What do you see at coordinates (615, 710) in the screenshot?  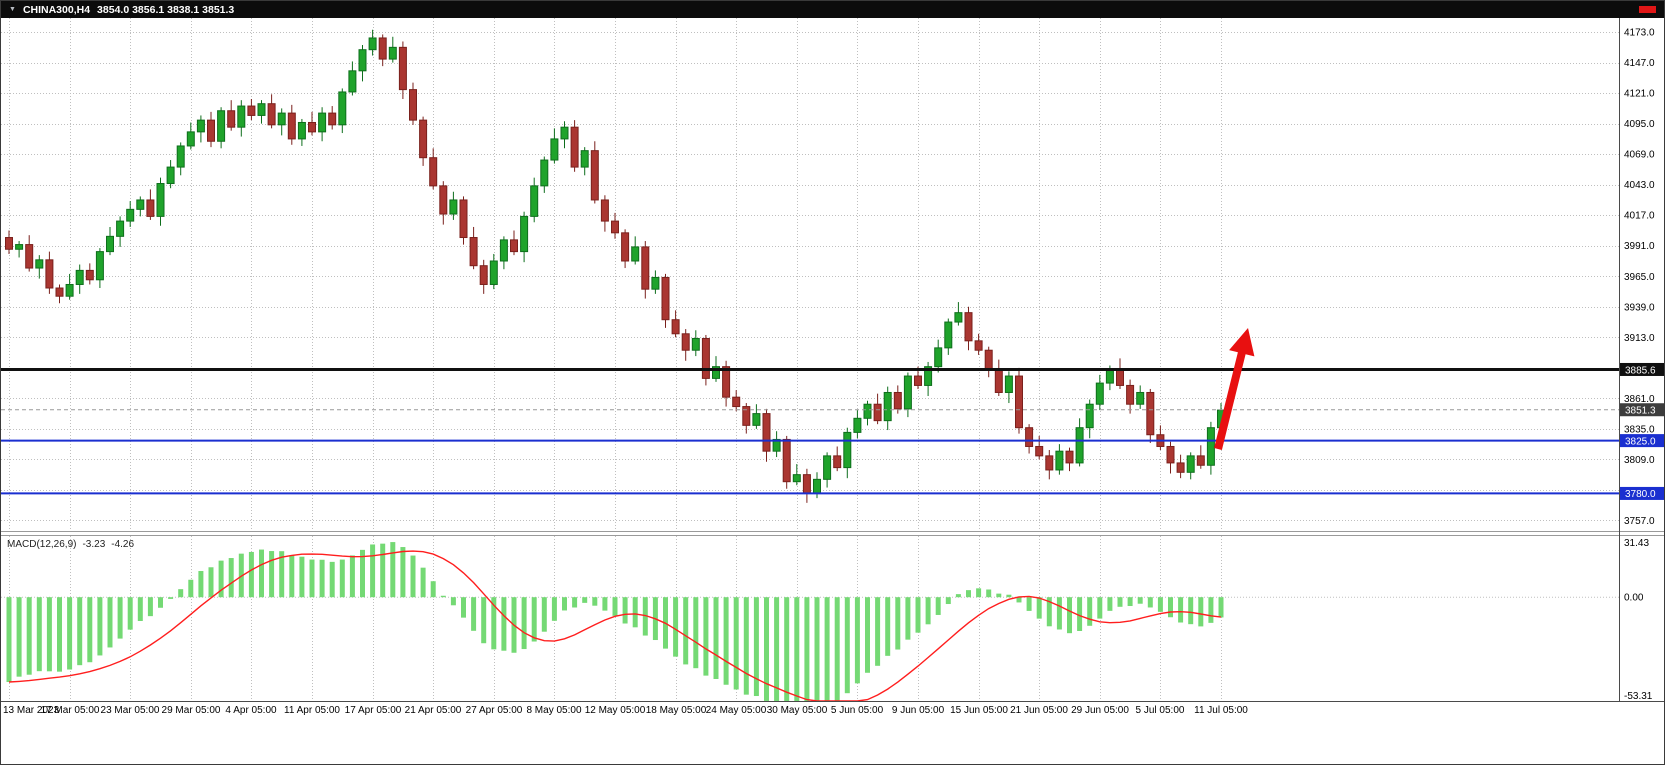 I see `time-axis-label: 12 May 05:00` at bounding box center [615, 710].